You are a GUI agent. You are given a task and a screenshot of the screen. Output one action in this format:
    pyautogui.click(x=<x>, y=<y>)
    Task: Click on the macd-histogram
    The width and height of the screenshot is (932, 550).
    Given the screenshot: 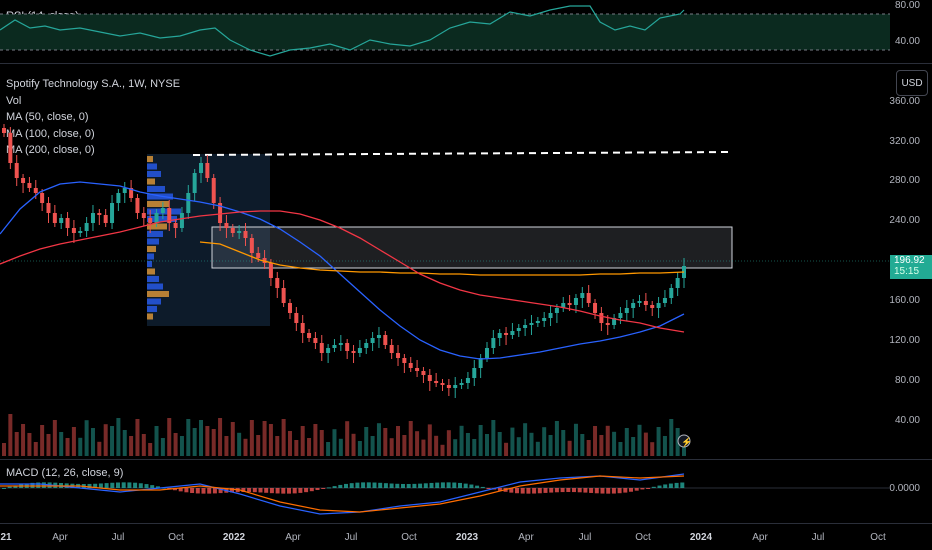 What is the action you would take?
    pyautogui.click(x=343, y=488)
    